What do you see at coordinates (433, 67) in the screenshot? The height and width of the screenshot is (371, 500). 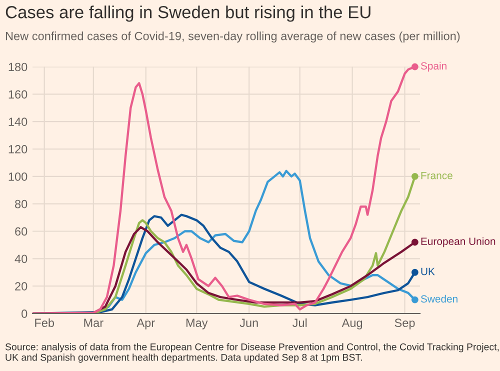 I see `series-label: Spain` at bounding box center [433, 67].